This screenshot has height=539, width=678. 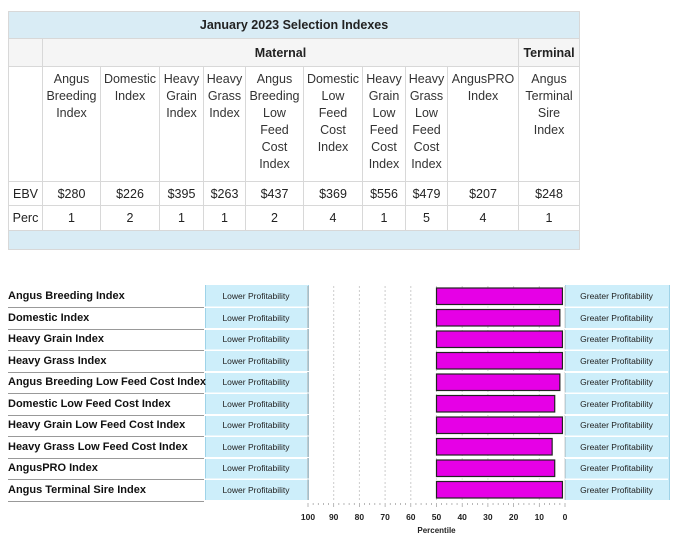 I want to click on terminal-group-header: Terminal, so click(x=549, y=52).